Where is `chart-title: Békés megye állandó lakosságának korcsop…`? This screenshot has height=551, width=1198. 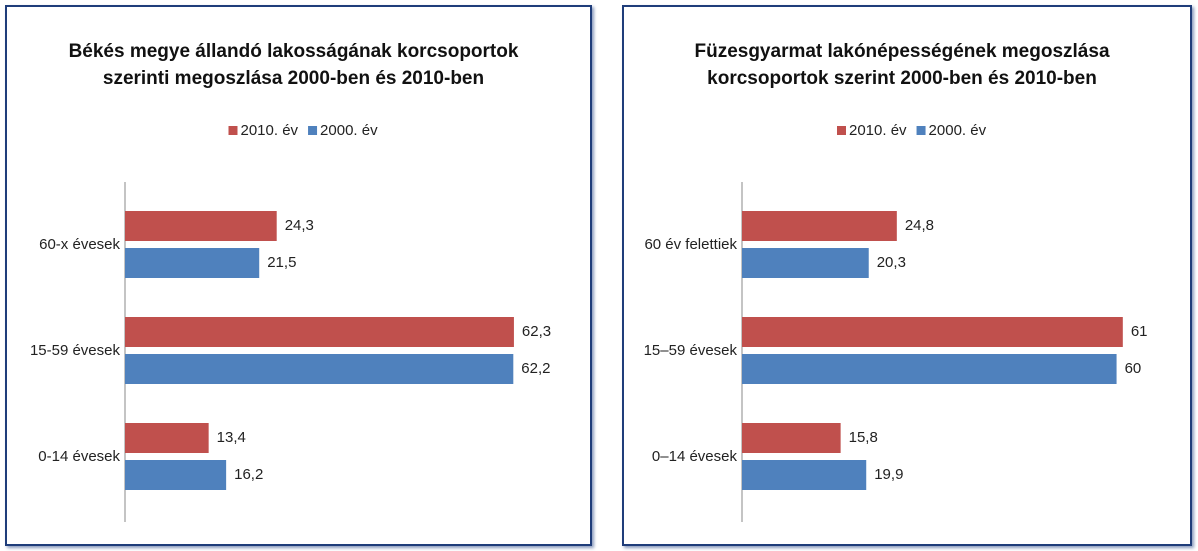
chart-title: Békés megye állandó lakosságának korcsop… is located at coordinates (294, 51).